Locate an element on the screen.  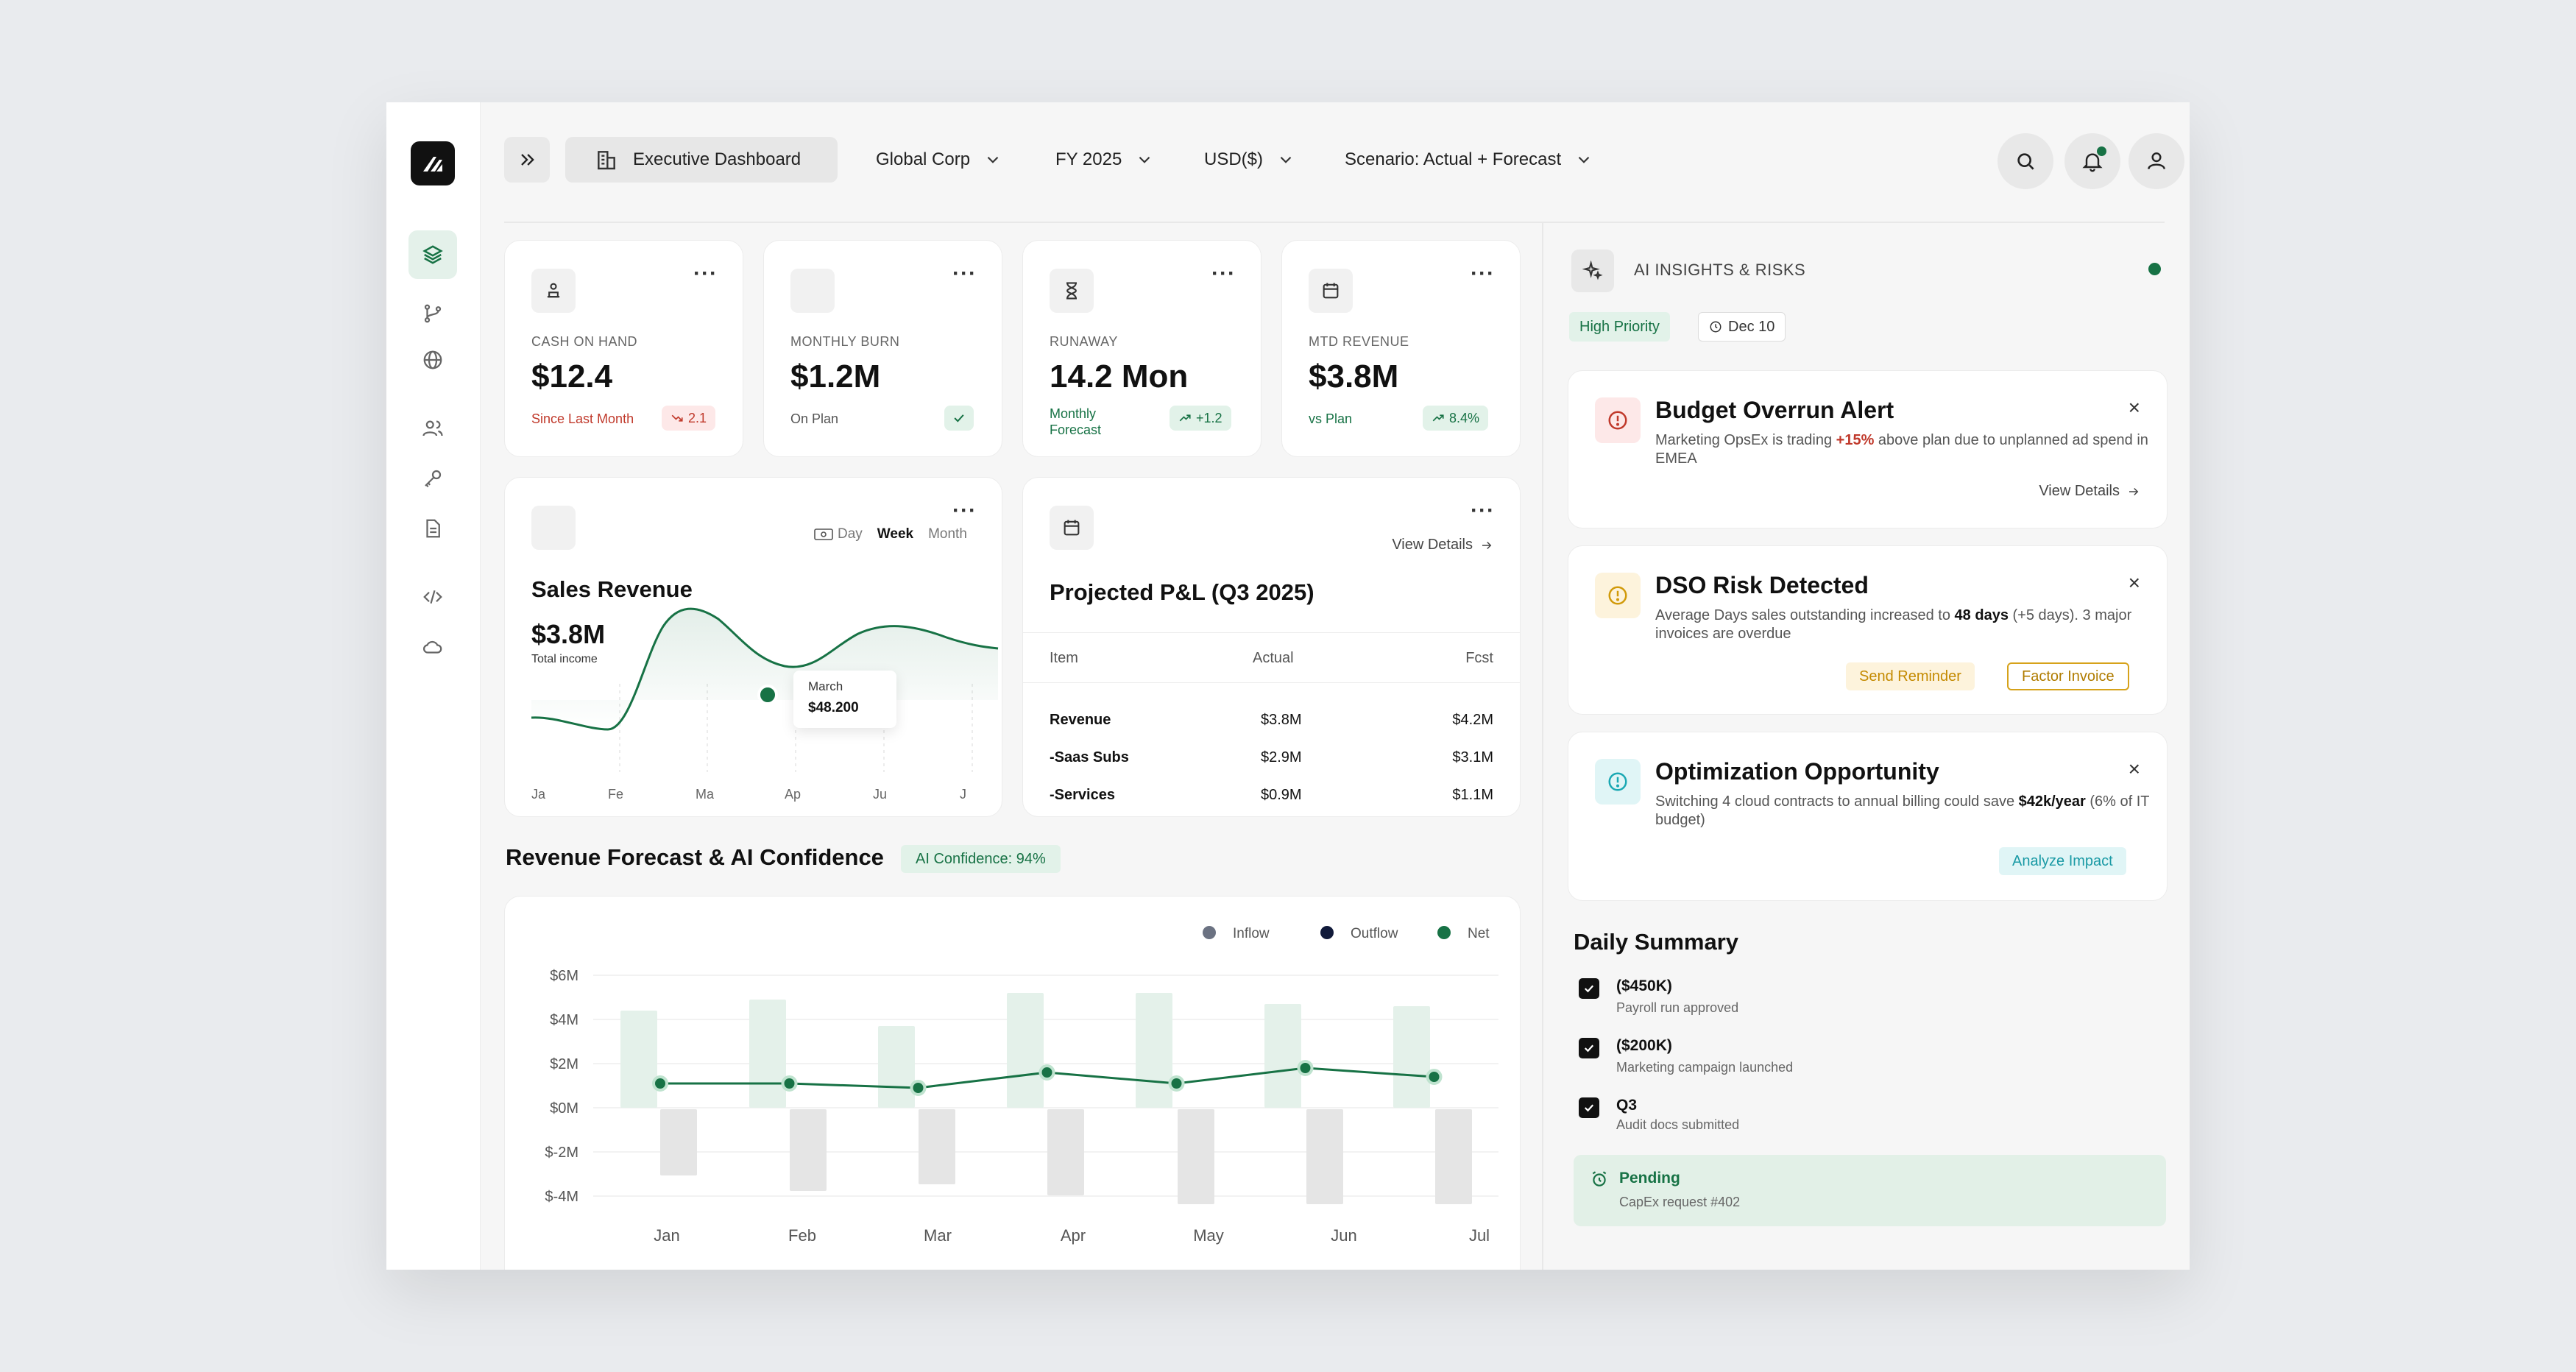
coins-icon is located at coordinates (553, 290).